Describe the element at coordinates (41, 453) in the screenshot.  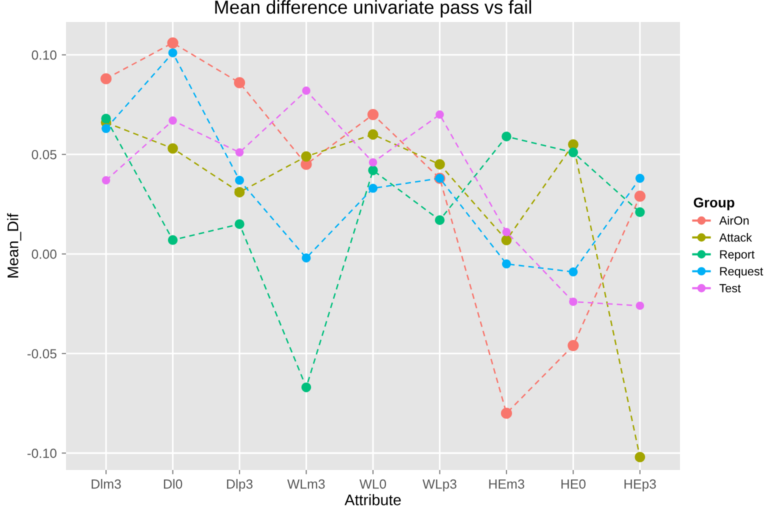
I see `y-tick-label: -0.10` at that location.